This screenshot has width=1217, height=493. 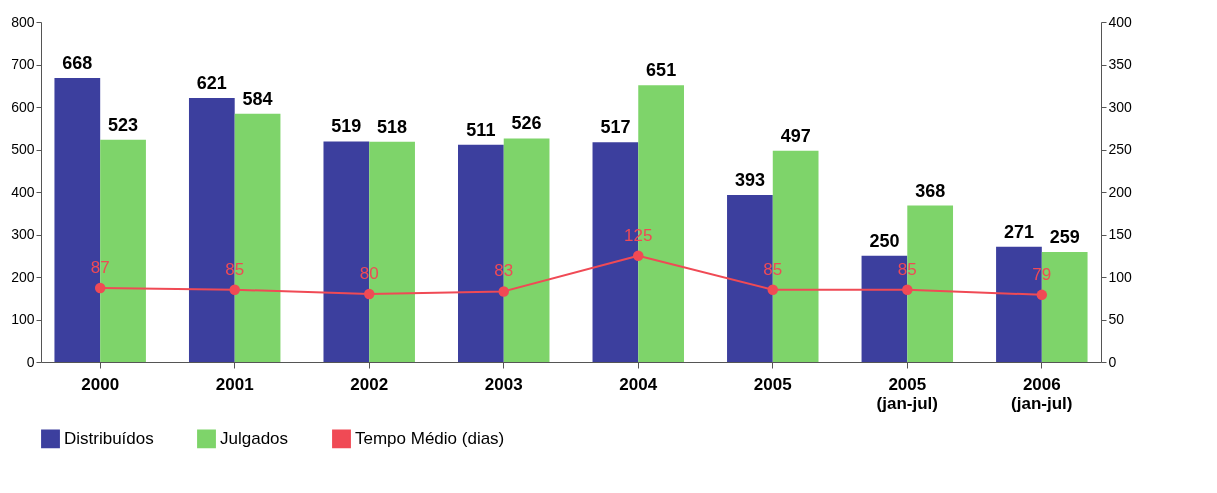 I want to click on y-tick-label: 700, so click(x=23, y=64).